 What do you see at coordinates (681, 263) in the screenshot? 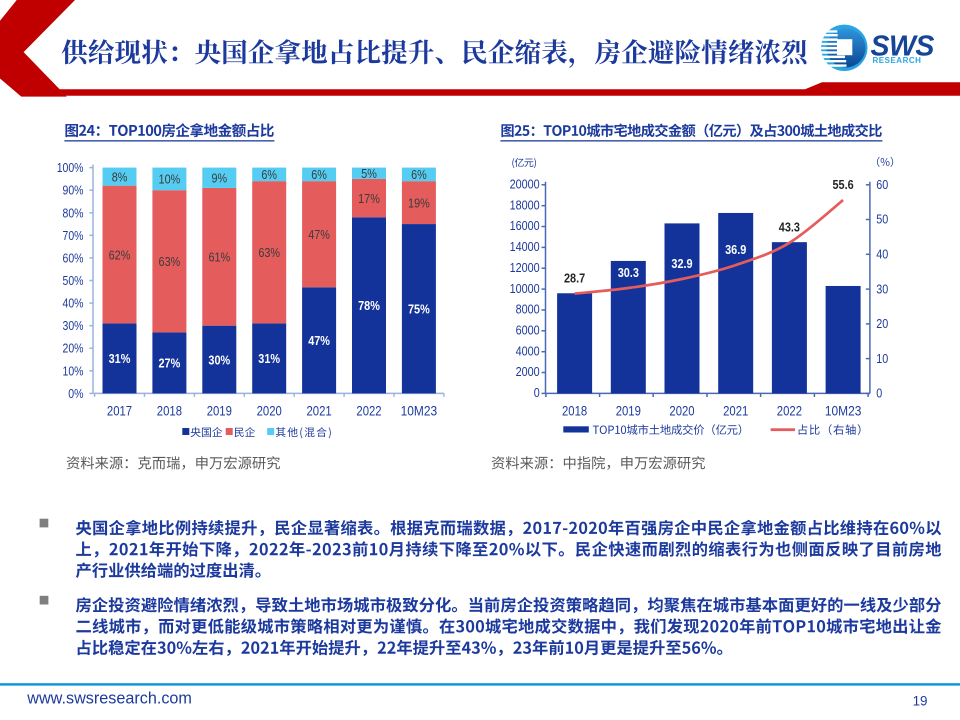
I see `svg-text: 32.9` at bounding box center [681, 263].